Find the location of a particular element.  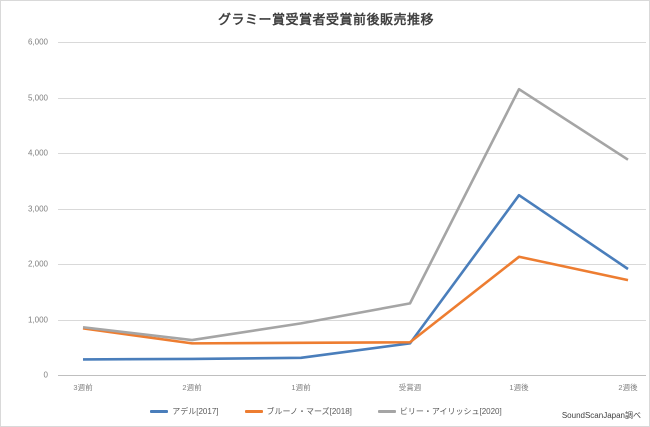

legend-item: ビリー・アイリッシュ[2020] is located at coordinates (439, 411).